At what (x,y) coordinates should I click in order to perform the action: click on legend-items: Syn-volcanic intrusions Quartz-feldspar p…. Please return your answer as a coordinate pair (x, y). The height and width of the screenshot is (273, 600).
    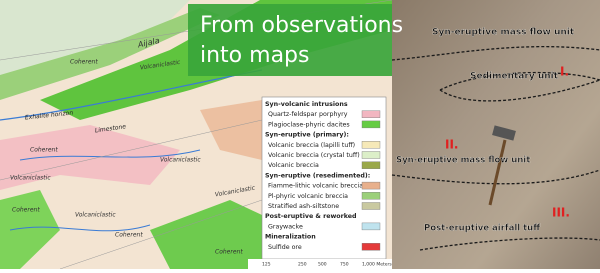
    Looking at the image, I should click on (323, 176).